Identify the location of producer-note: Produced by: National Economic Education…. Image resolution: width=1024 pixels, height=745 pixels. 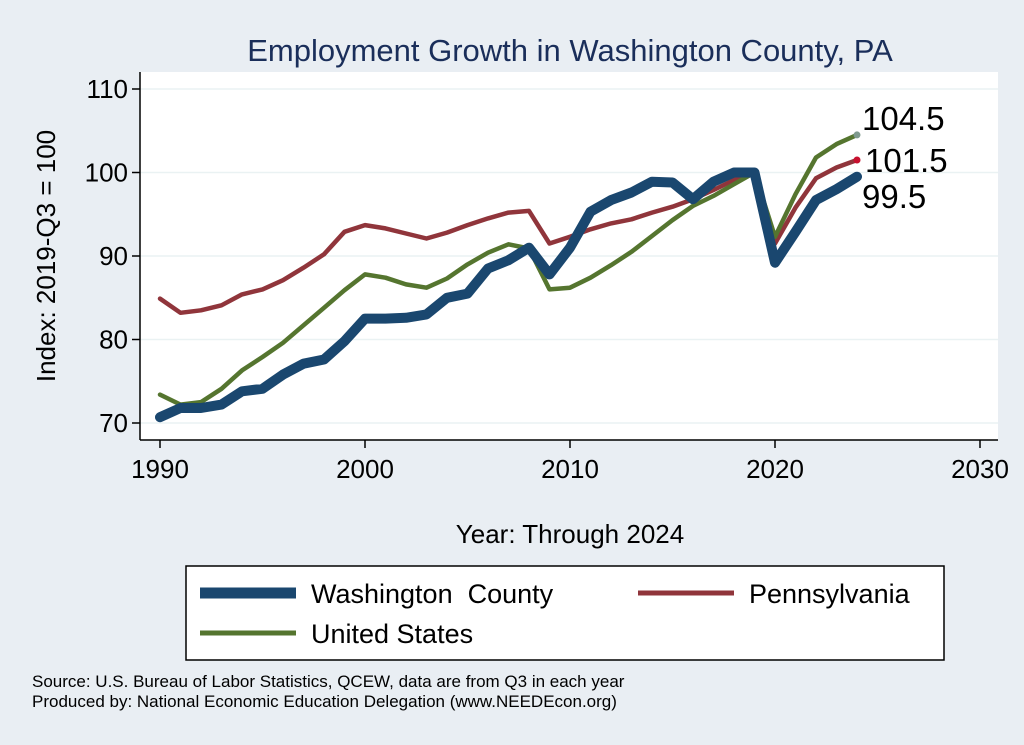
(324, 701).